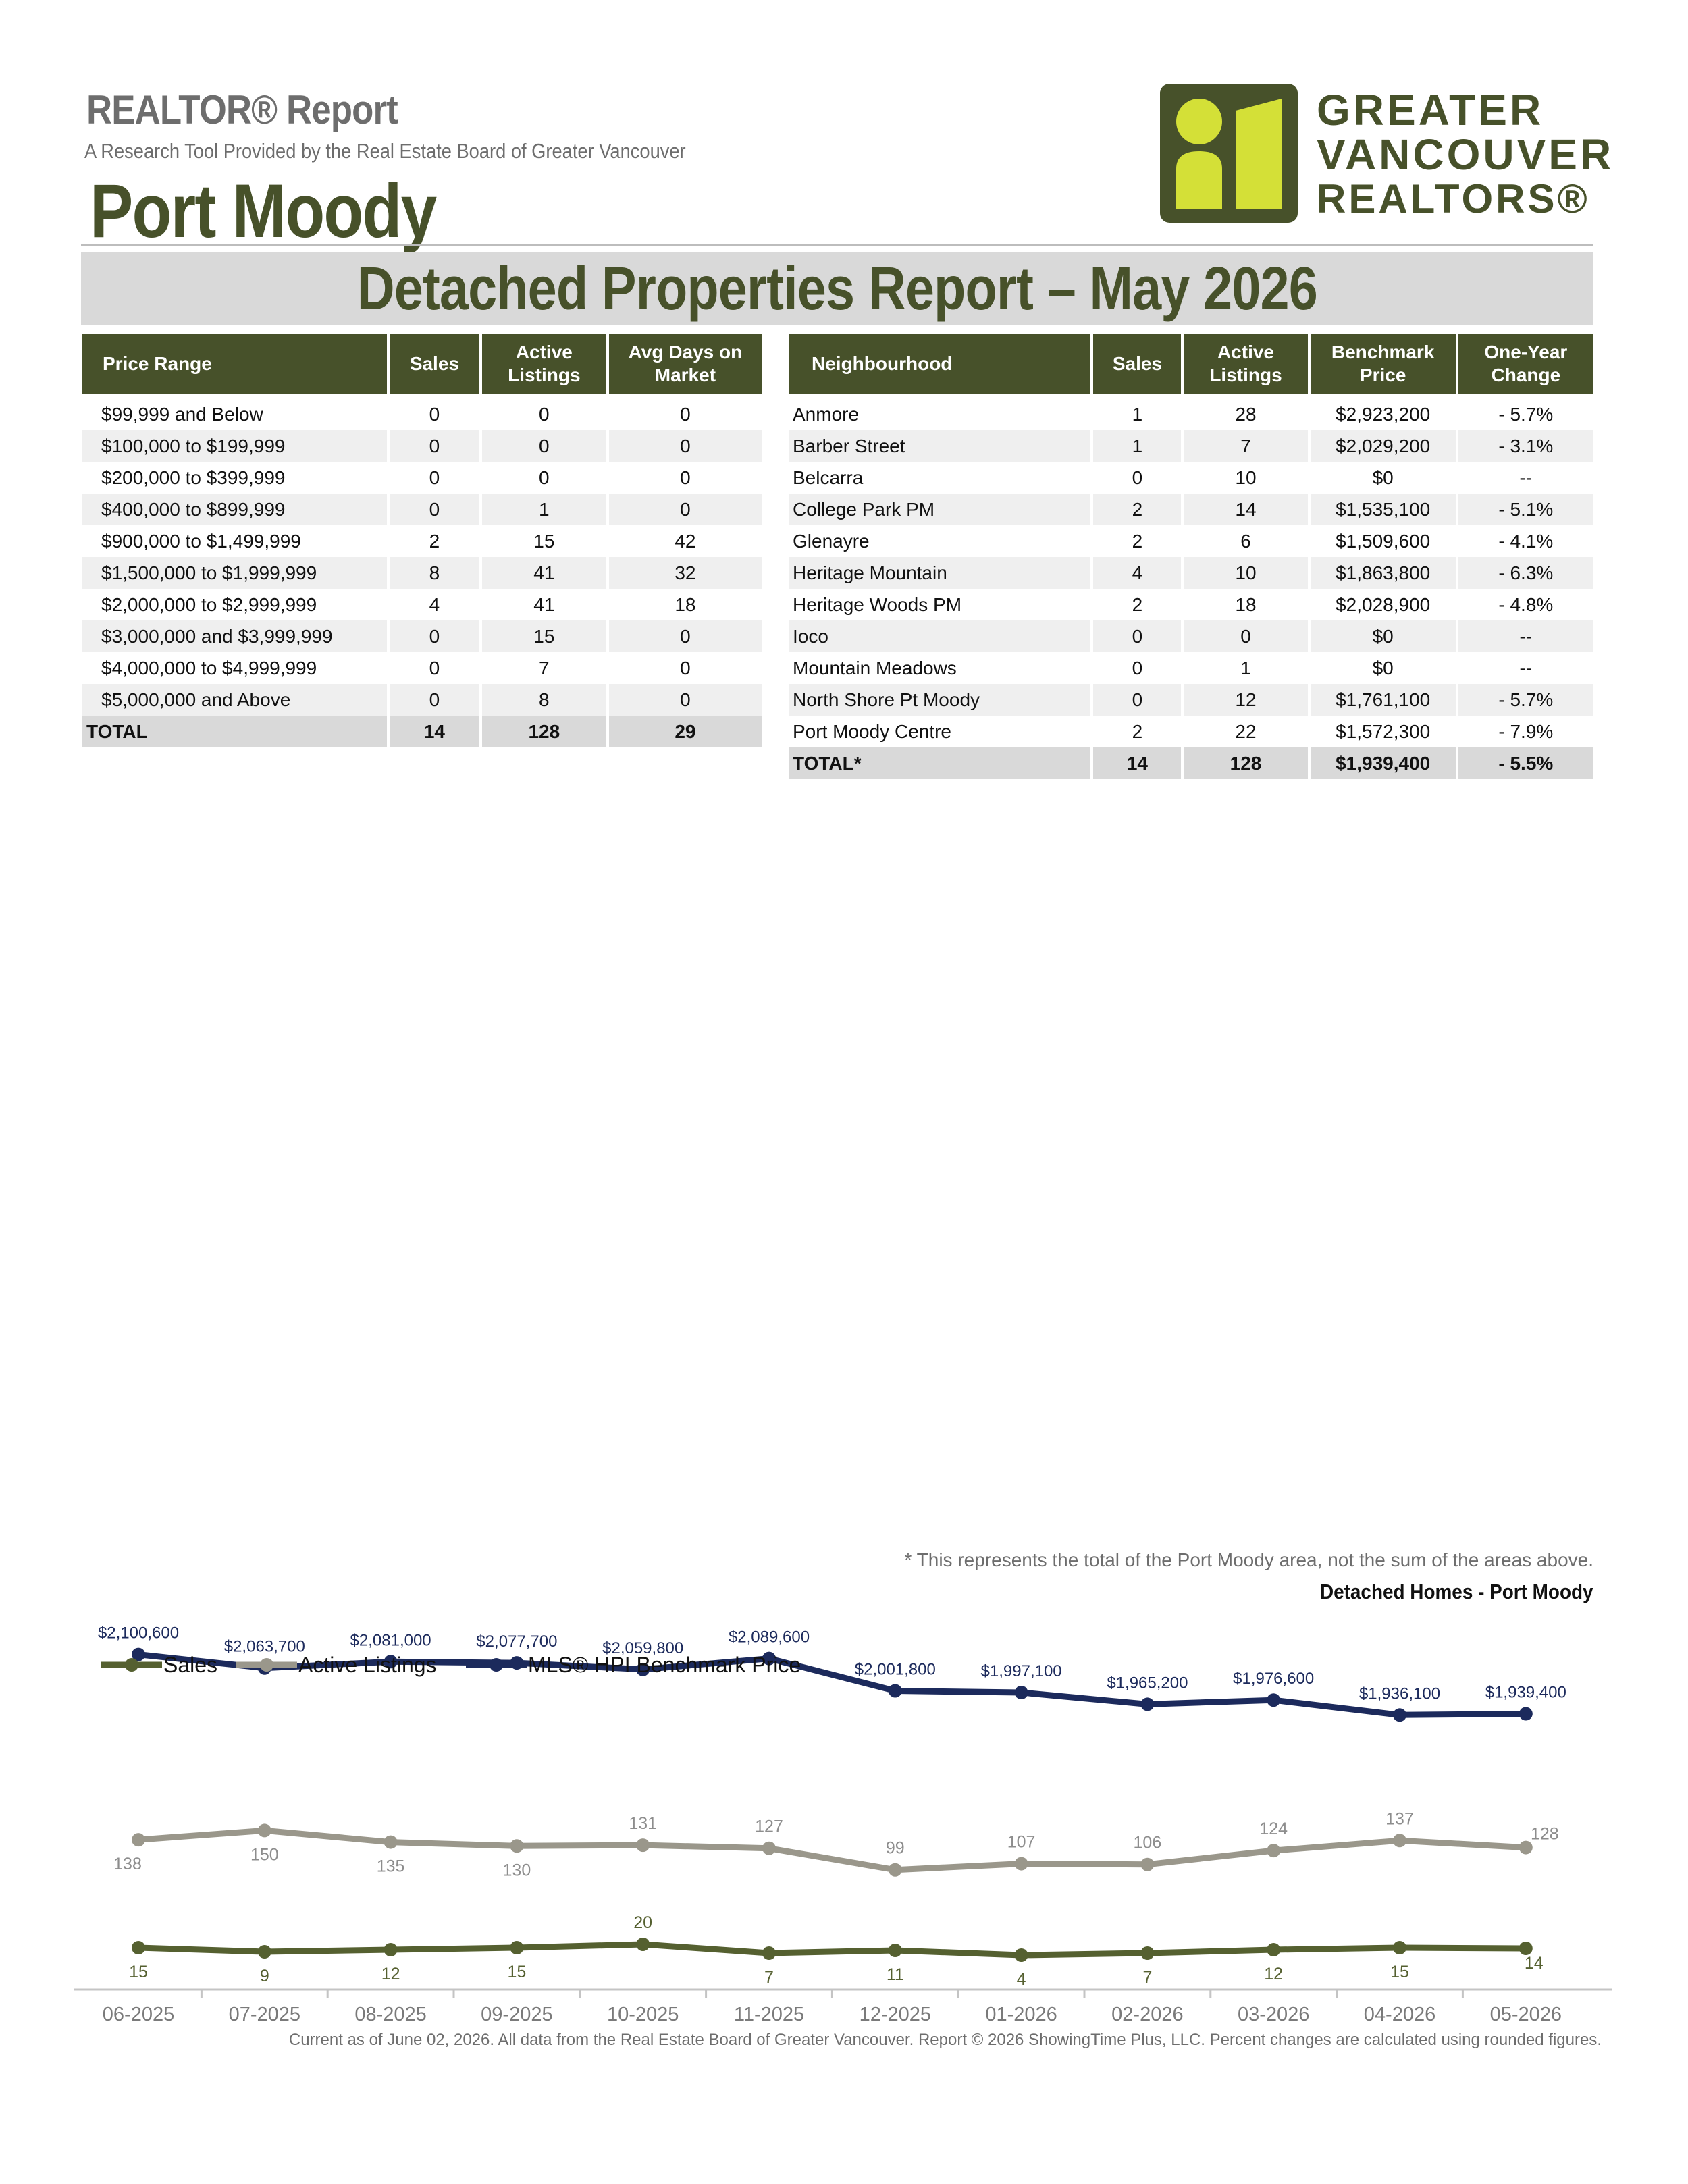 The width and height of the screenshot is (1688, 2184). What do you see at coordinates (1383, 509) in the screenshot?
I see `table-cell: $1,535,100` at bounding box center [1383, 509].